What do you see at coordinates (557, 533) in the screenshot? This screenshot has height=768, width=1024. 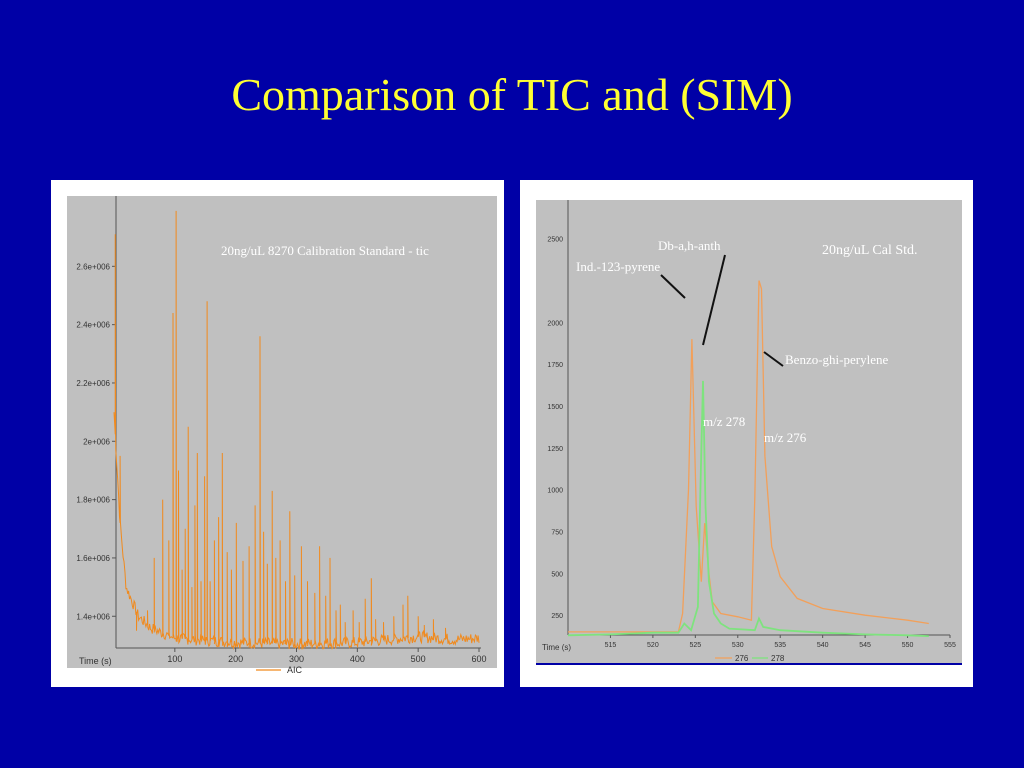 I see `sim-y-tick-label: 750` at bounding box center [557, 533].